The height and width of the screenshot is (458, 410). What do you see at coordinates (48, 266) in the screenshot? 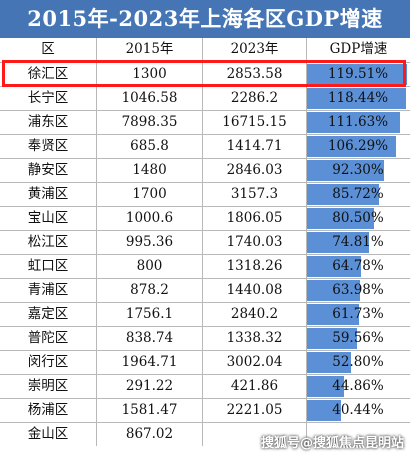
I see `district-cell: 虹口区` at bounding box center [48, 266].